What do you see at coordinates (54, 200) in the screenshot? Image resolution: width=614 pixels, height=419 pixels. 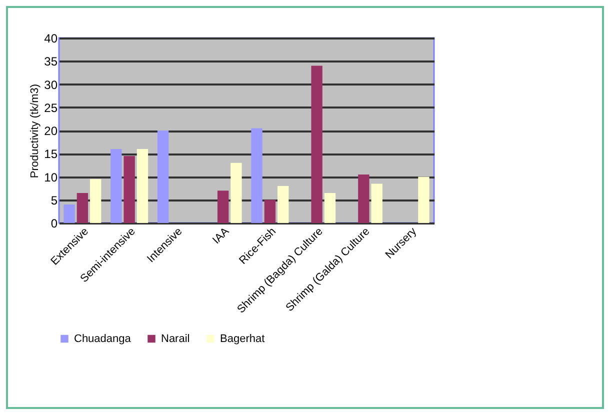 I see `y-tick-label: 5` at bounding box center [54, 200].